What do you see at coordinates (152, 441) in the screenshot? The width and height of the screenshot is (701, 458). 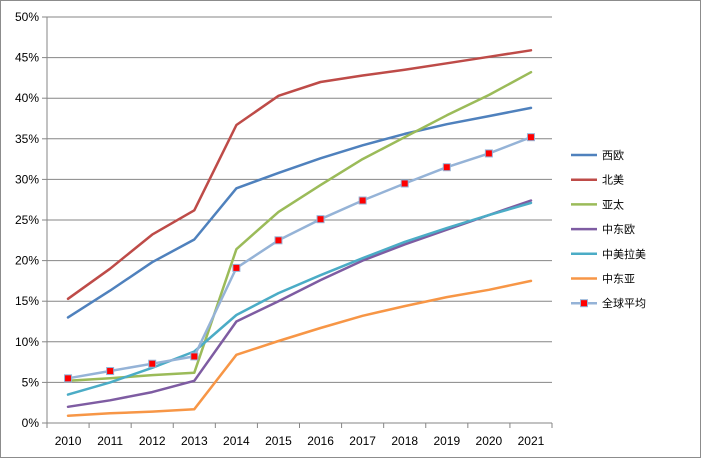 I see `x-tick-label: 2012` at bounding box center [152, 441].